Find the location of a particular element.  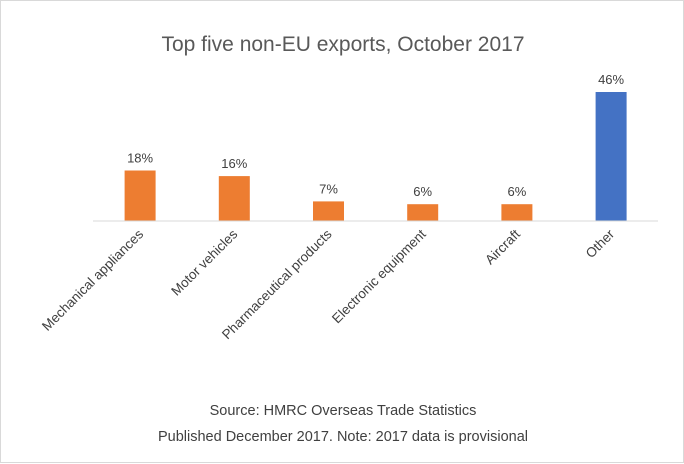

category-label: Electronic equipment is located at coordinates (379, 276).